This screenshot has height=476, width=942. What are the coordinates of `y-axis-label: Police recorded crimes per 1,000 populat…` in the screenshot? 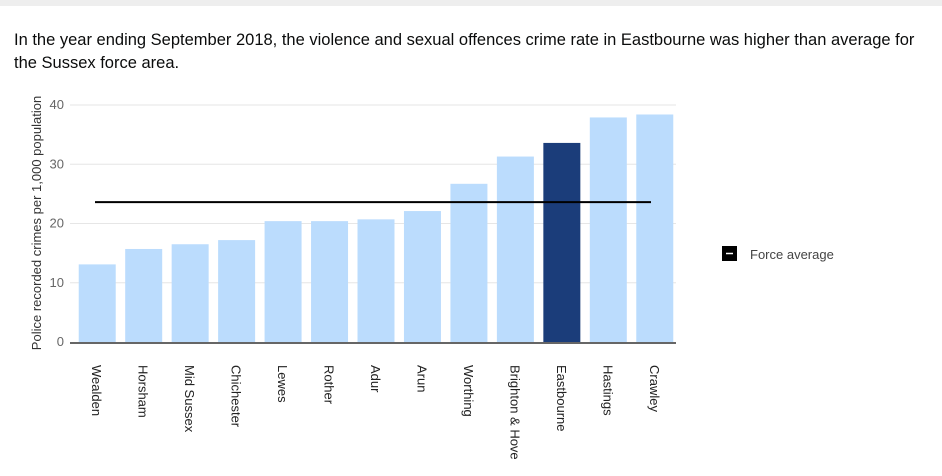 It's located at (36, 223).